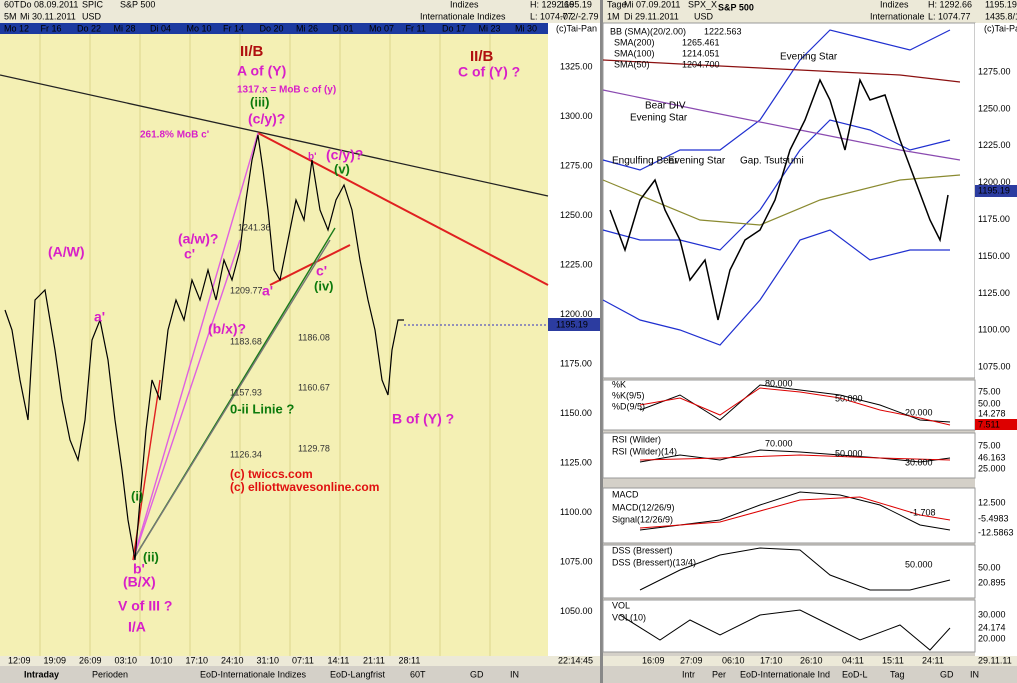 The height and width of the screenshot is (683, 1017). What do you see at coordinates (267, 291) in the screenshot?
I see `label: a'` at bounding box center [267, 291].